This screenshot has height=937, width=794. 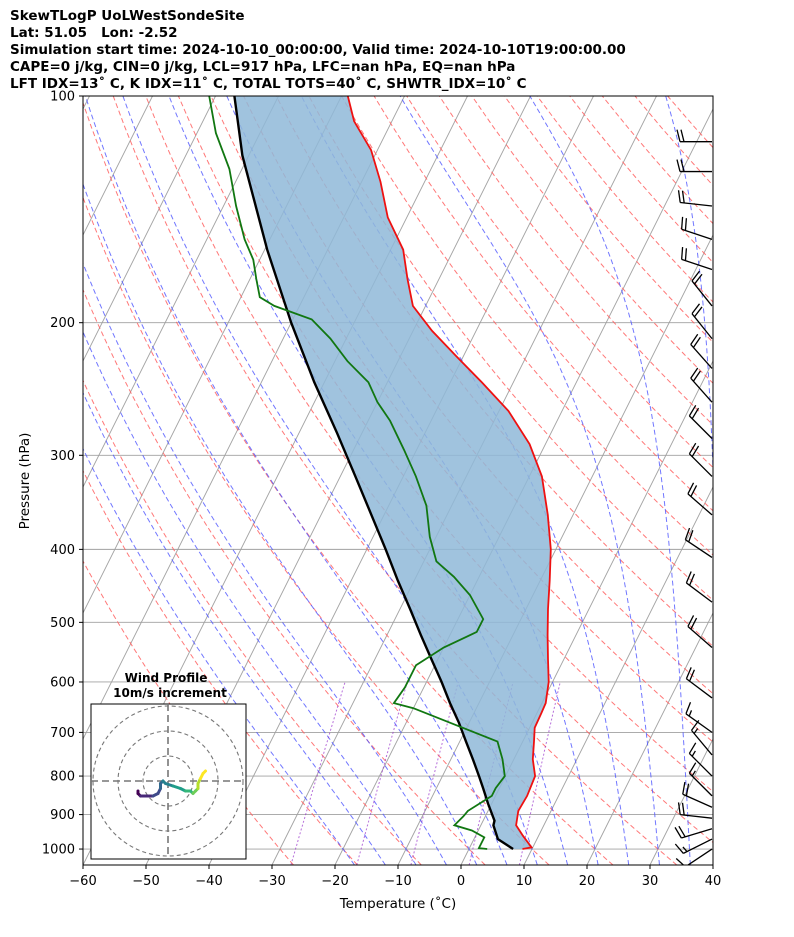 I want to click on moist-adiabat, so click(x=689, y=290).